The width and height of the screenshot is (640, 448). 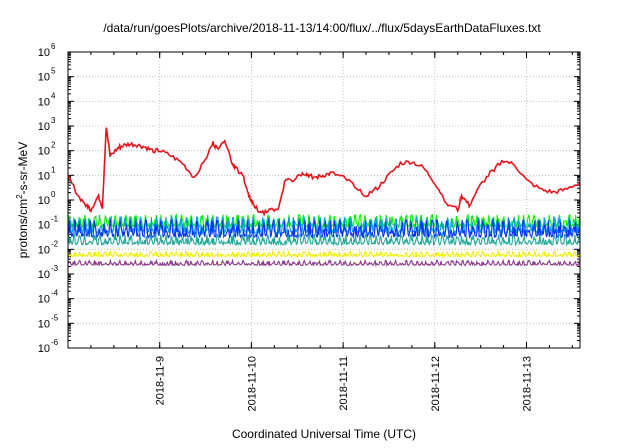 What do you see at coordinates (53, 46) in the screenshot?
I see `y-tick-exponent: 6` at bounding box center [53, 46].